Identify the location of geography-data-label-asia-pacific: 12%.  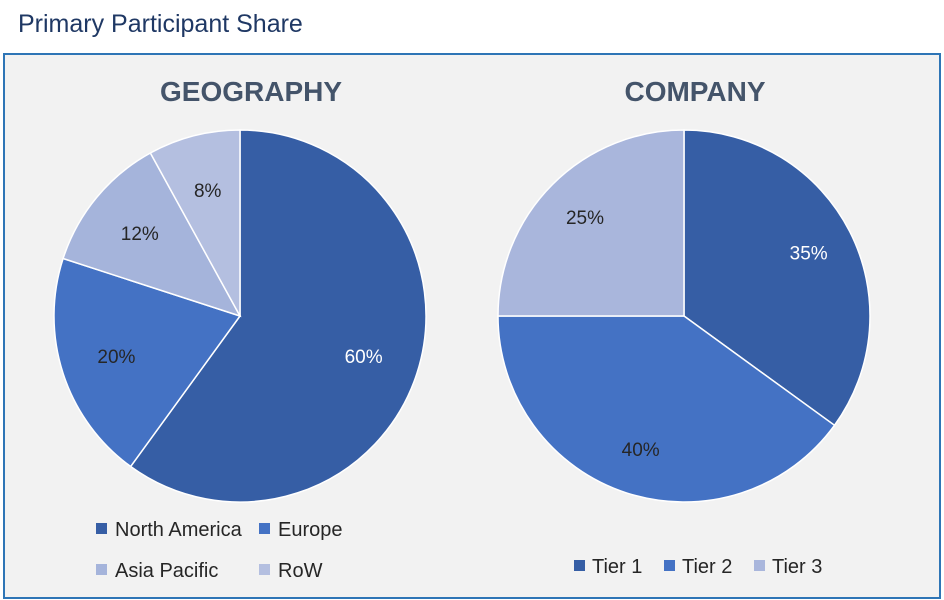
(140, 234).